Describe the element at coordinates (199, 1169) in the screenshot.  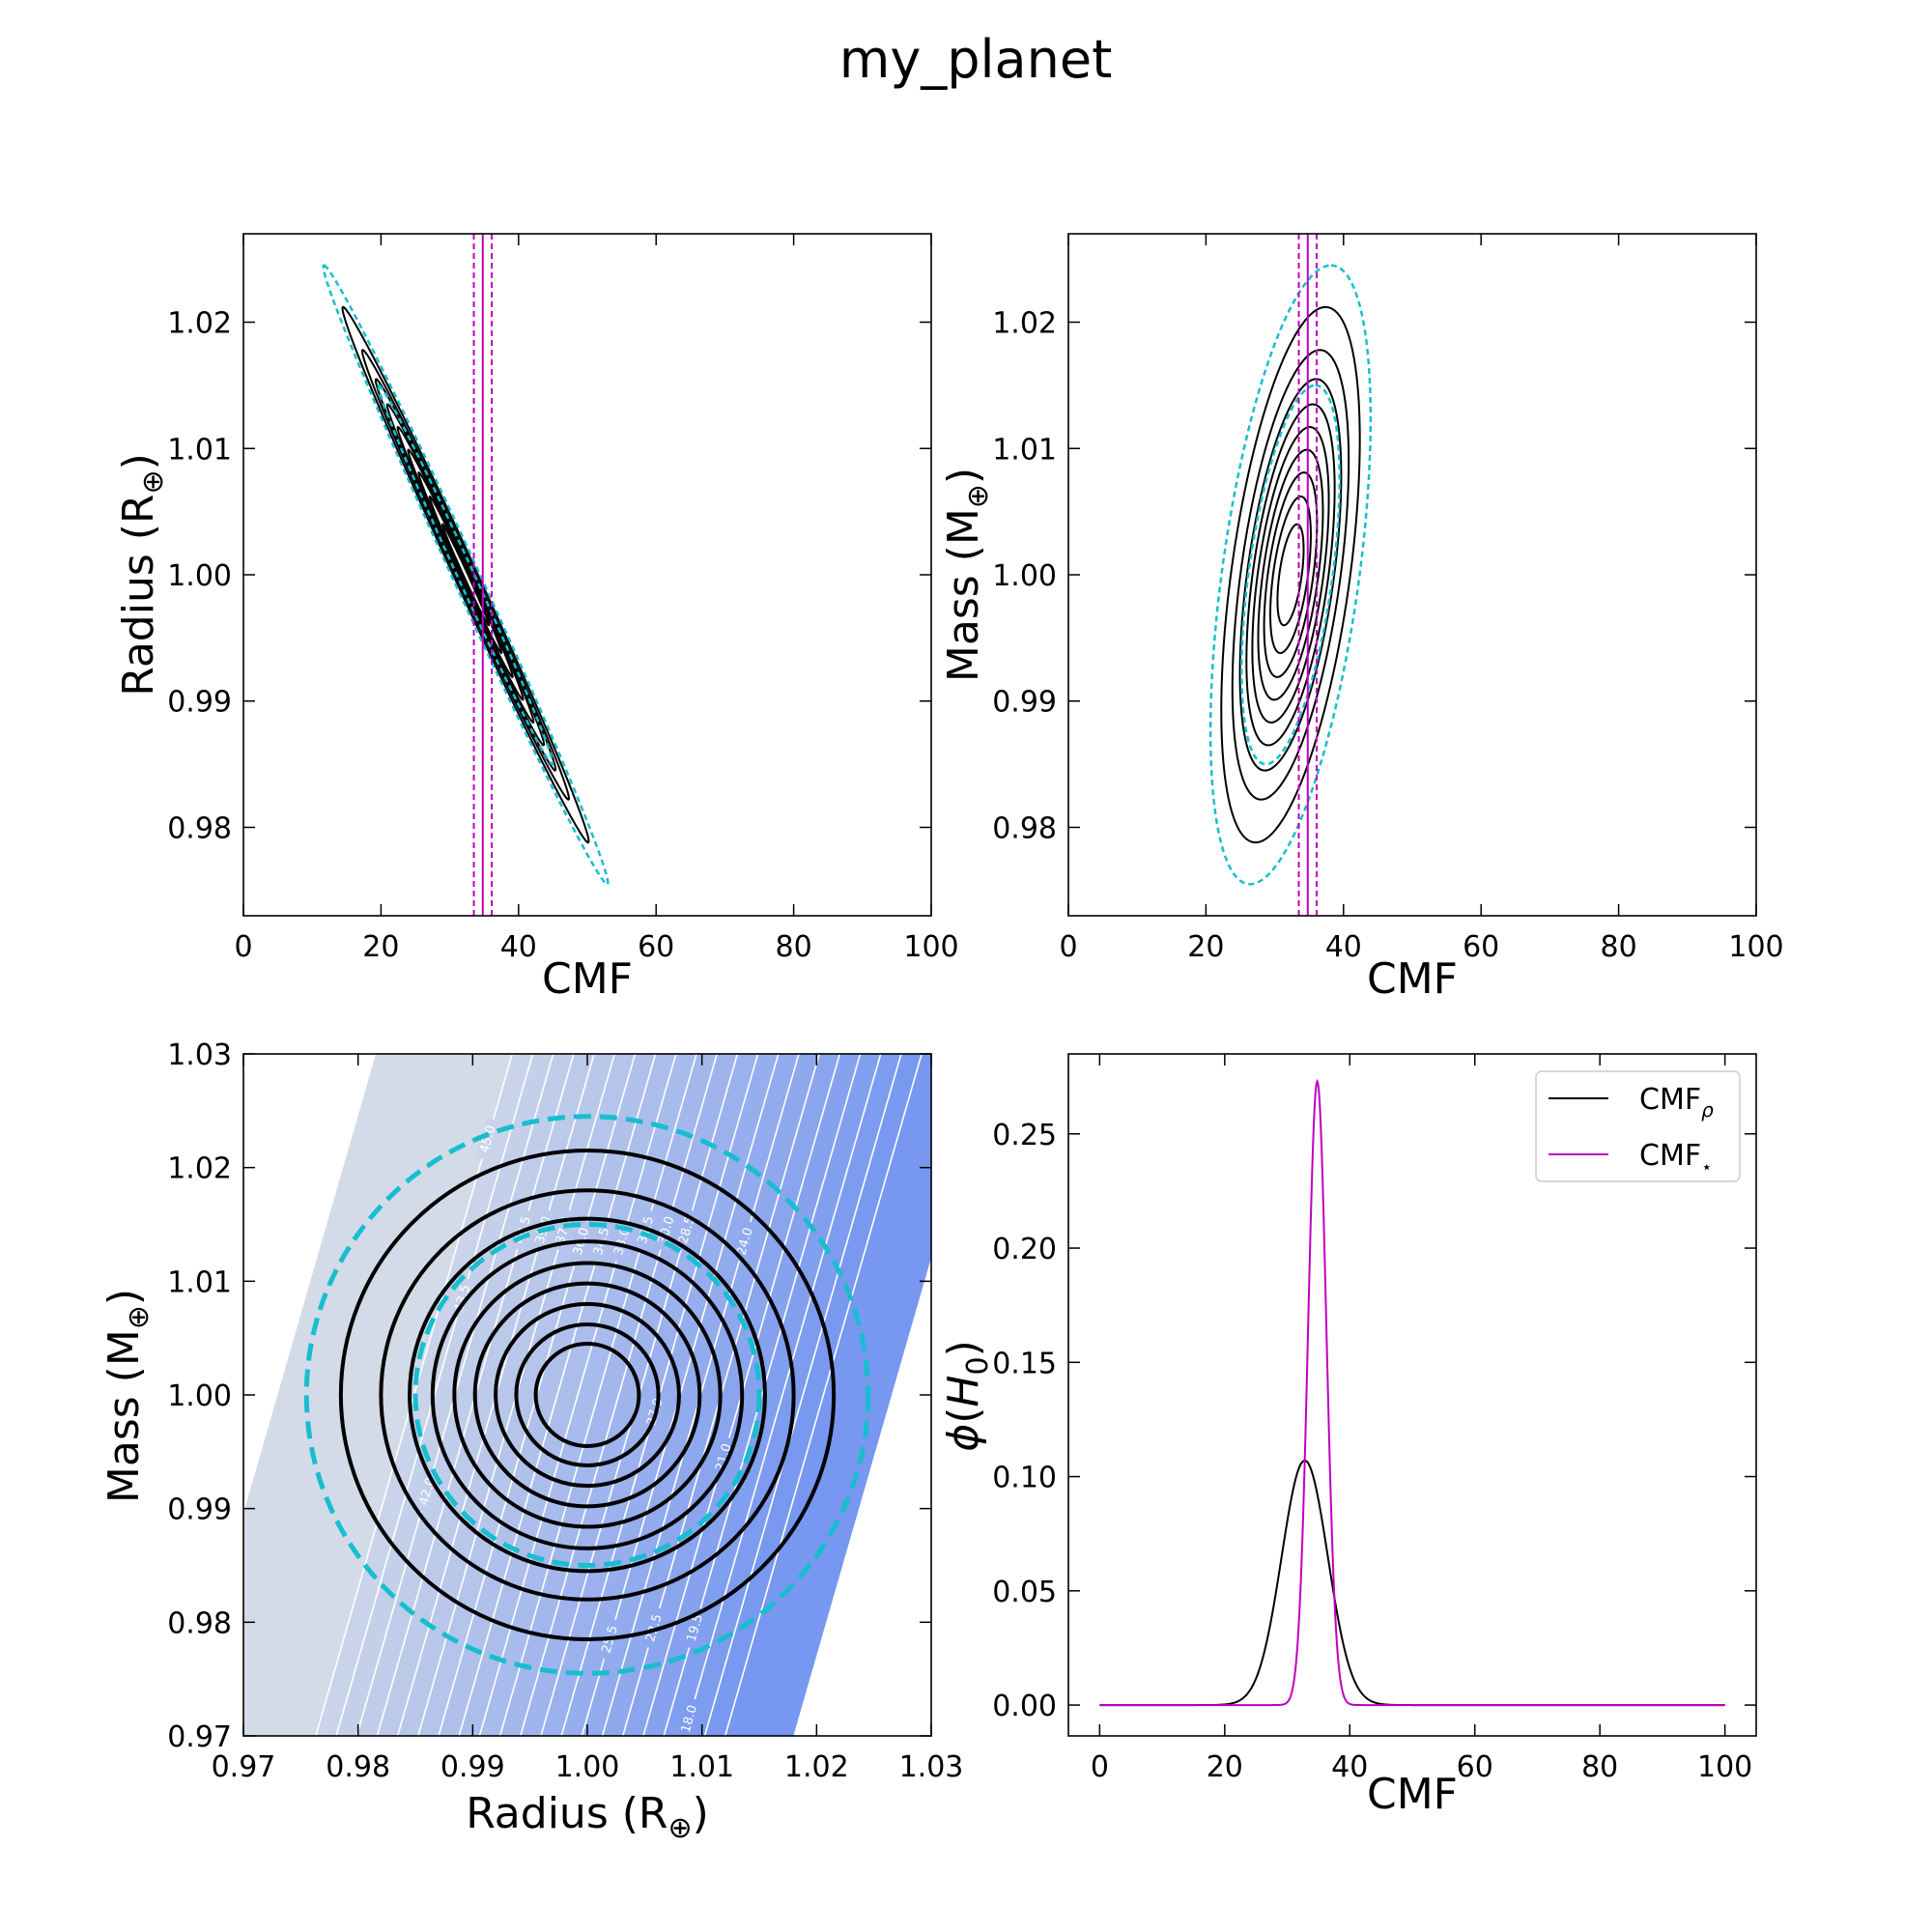
I see `p2-ytick-label: 1.02` at that location.